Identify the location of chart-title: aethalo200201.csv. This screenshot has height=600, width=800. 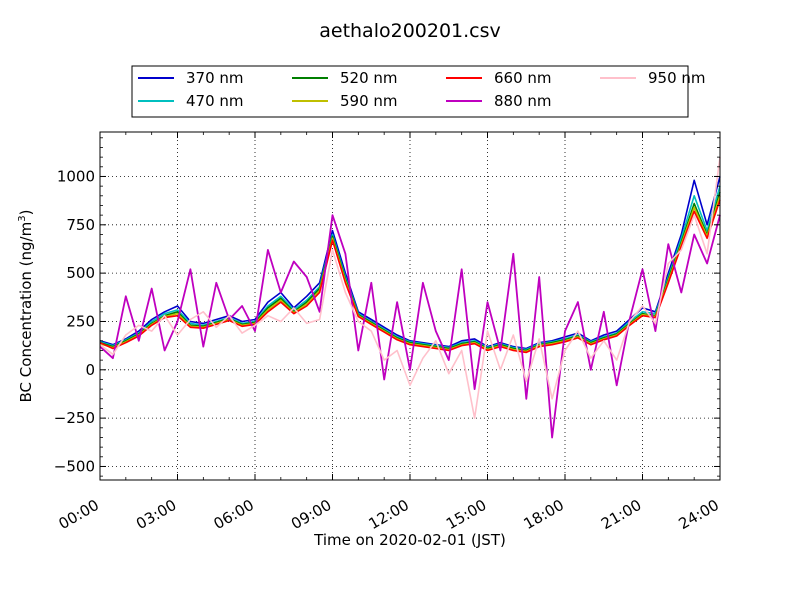
(410, 31).